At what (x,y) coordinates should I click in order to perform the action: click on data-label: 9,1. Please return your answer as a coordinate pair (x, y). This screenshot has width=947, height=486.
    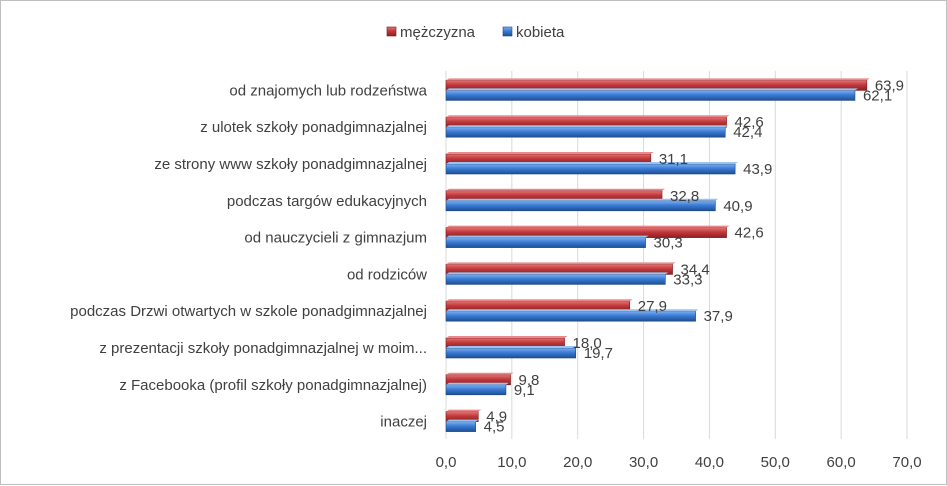
    Looking at the image, I should click on (524, 390).